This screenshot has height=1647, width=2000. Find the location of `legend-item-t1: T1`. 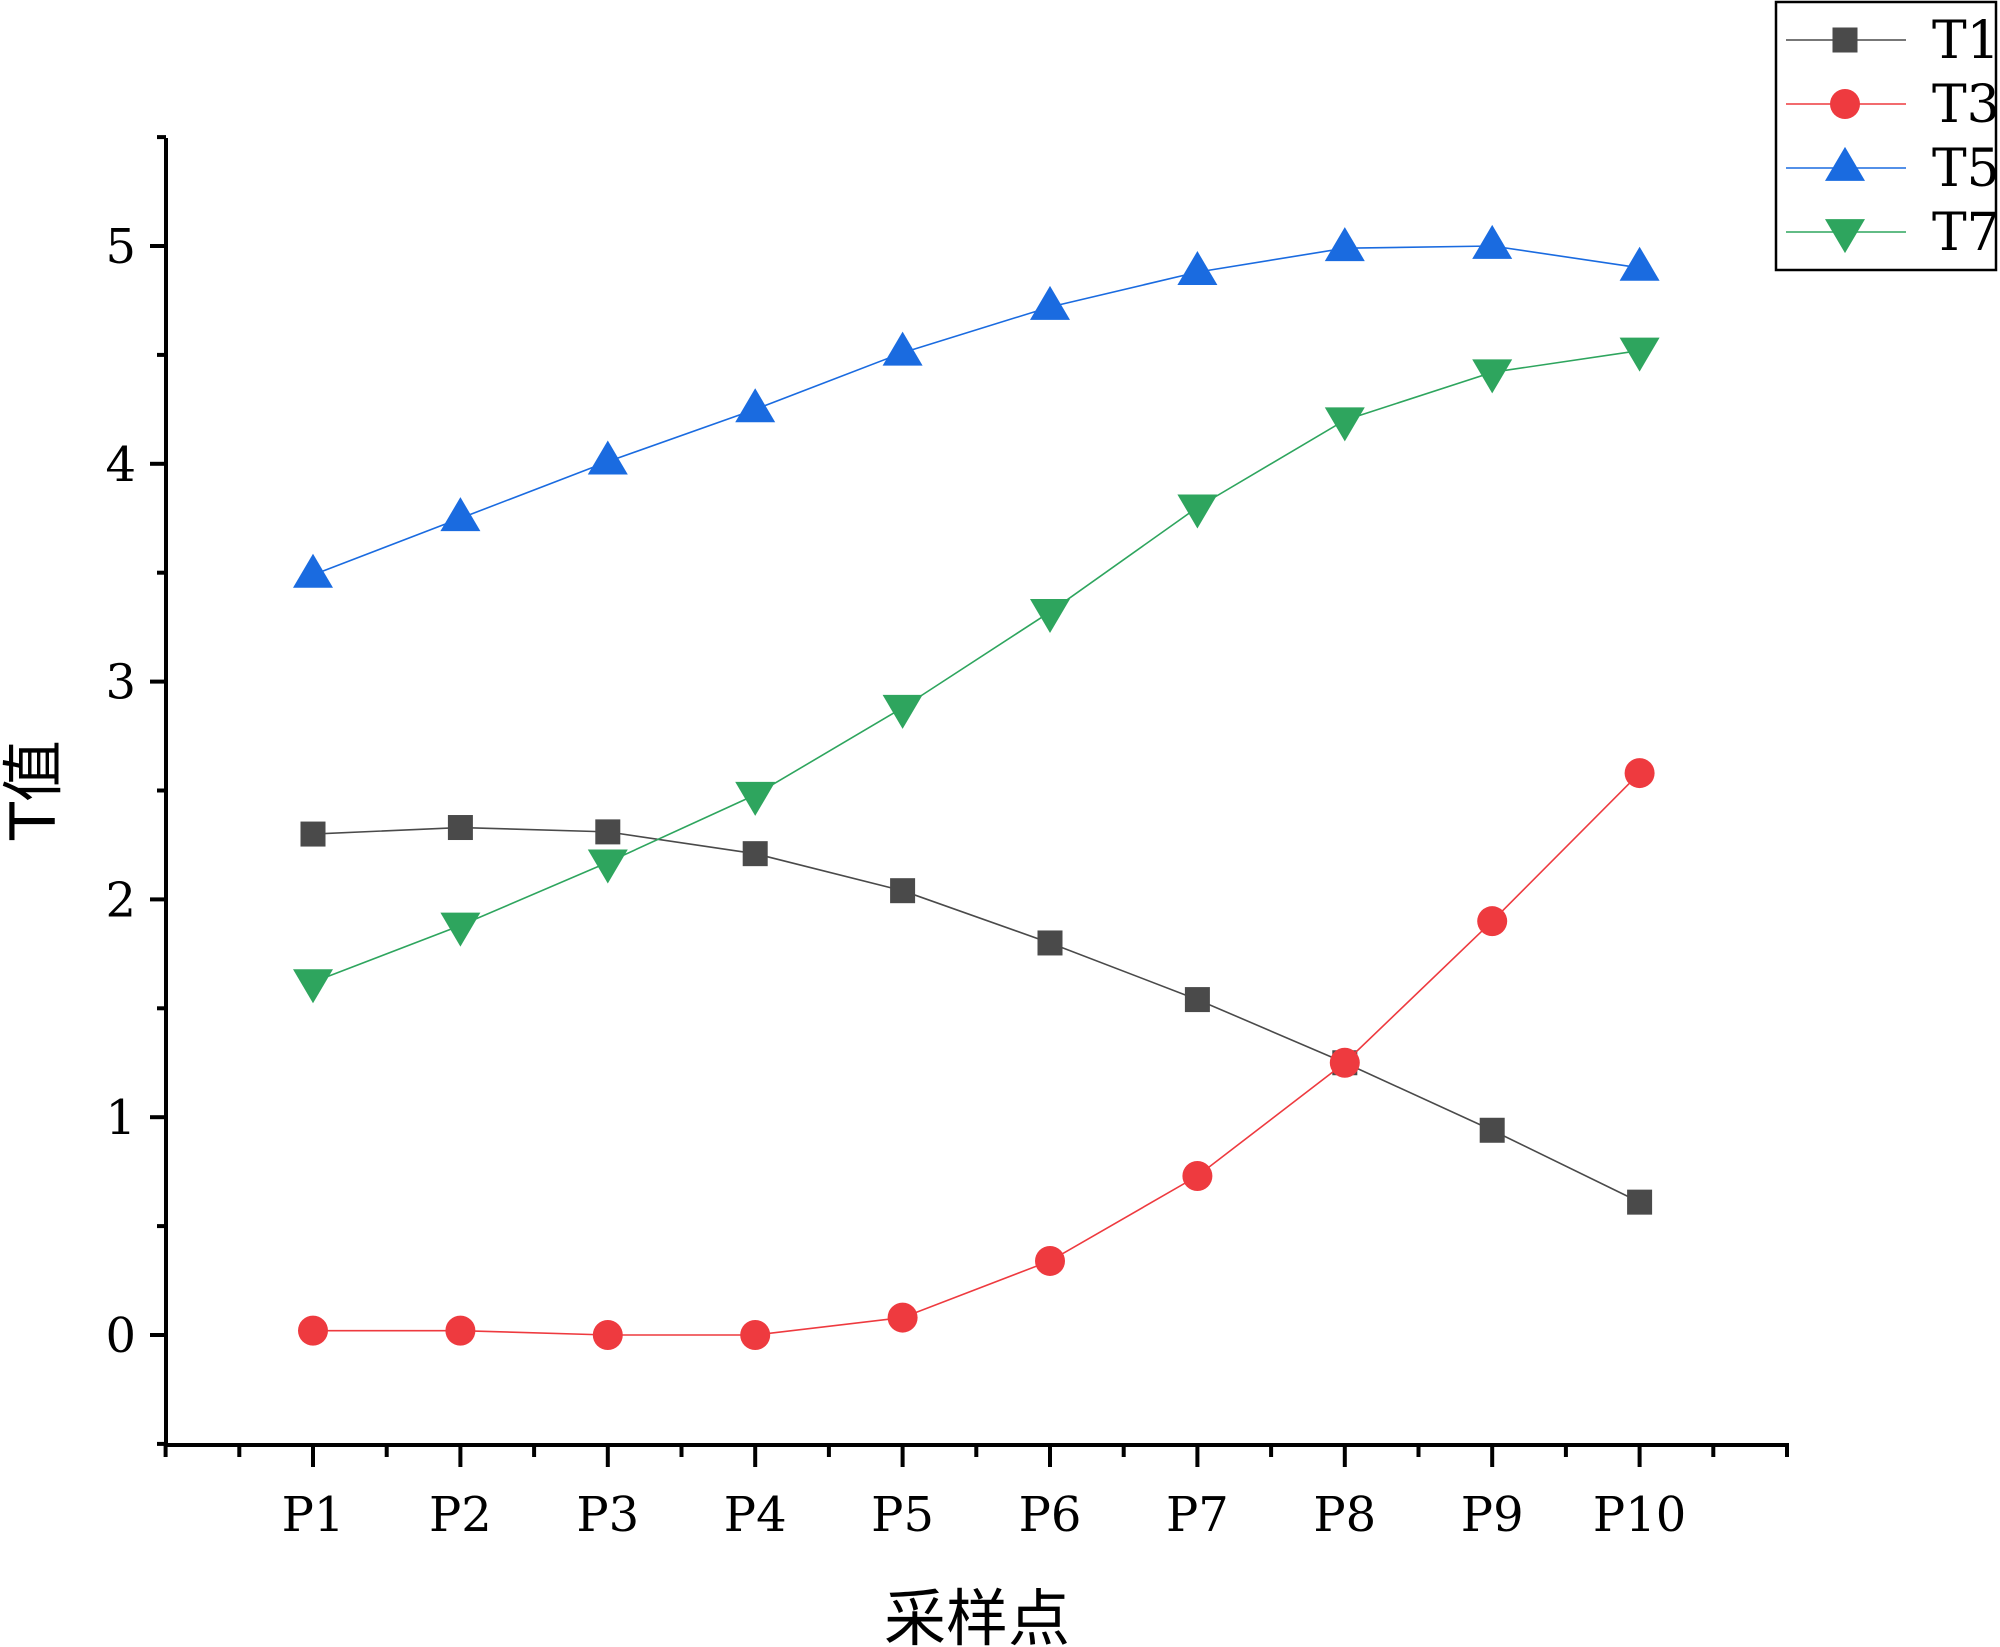

legend-item-t1: T1 is located at coordinates (1893, 41).